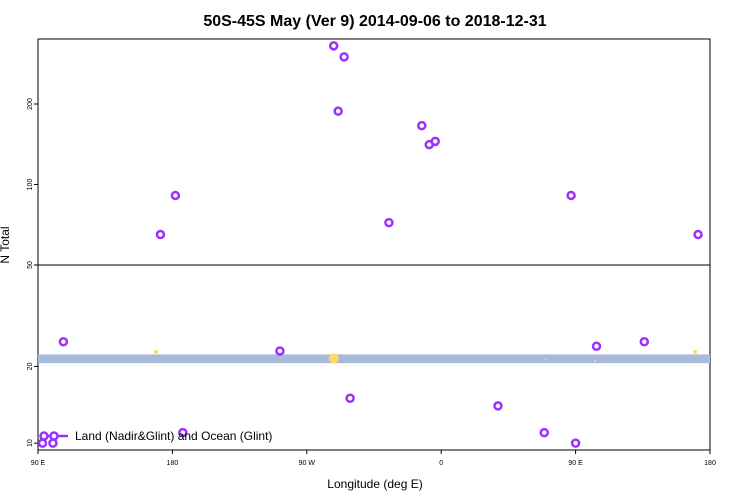  What do you see at coordinates (30, 366) in the screenshot?
I see `y-tick-label: 20` at bounding box center [30, 366].